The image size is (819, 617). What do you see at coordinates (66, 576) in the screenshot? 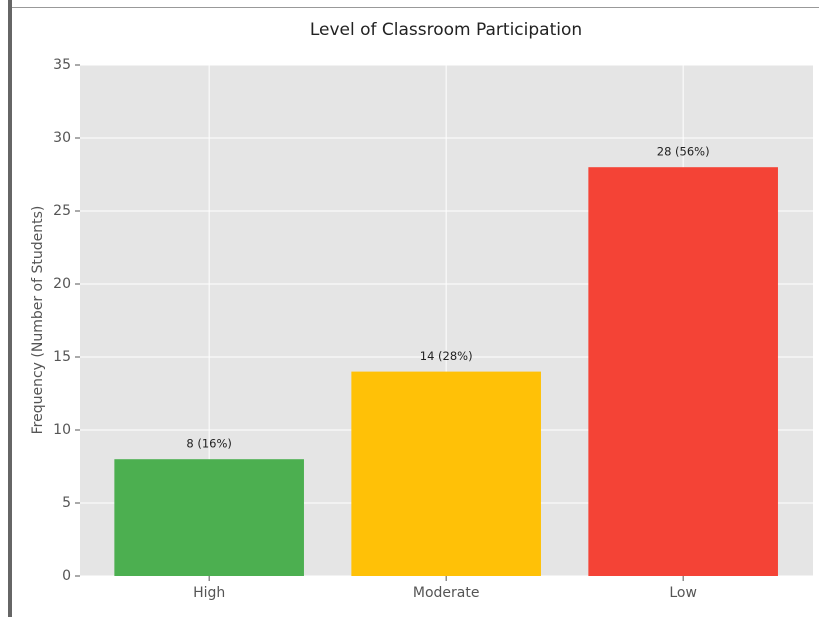
I see `y-tick-label: 0` at bounding box center [66, 576].